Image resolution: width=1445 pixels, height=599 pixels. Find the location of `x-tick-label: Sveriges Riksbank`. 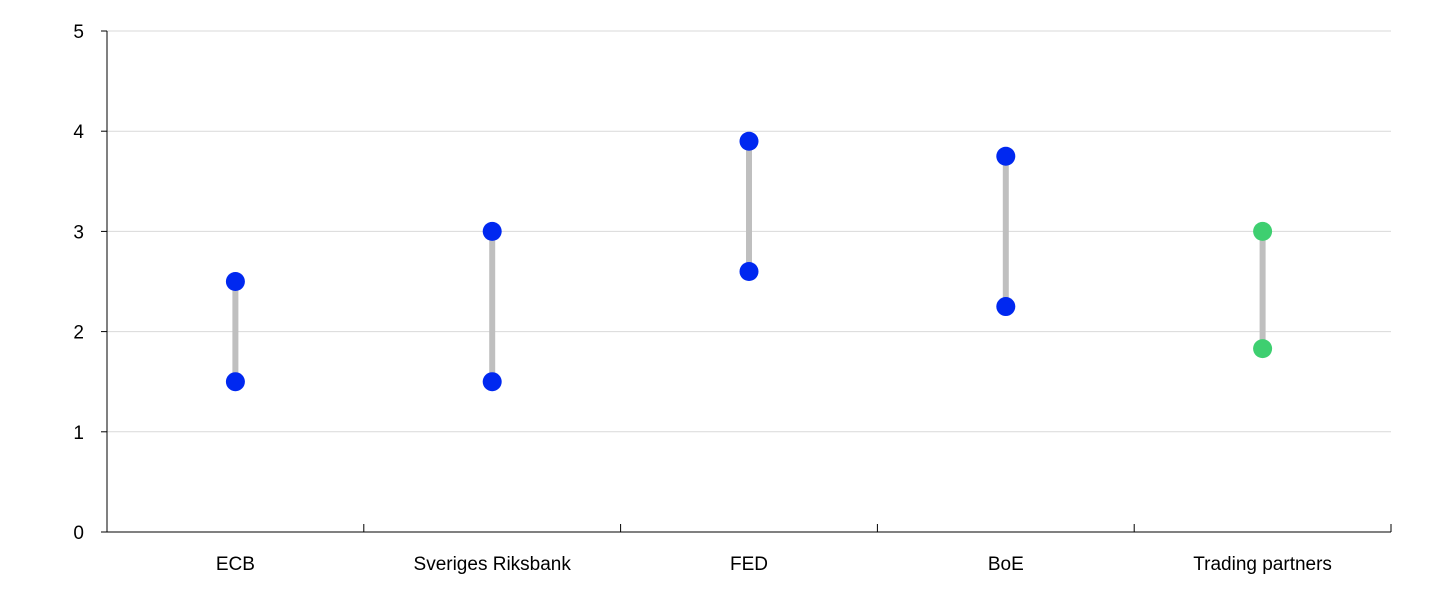

x-tick-label: Sveriges Riksbank is located at coordinates (493, 564).